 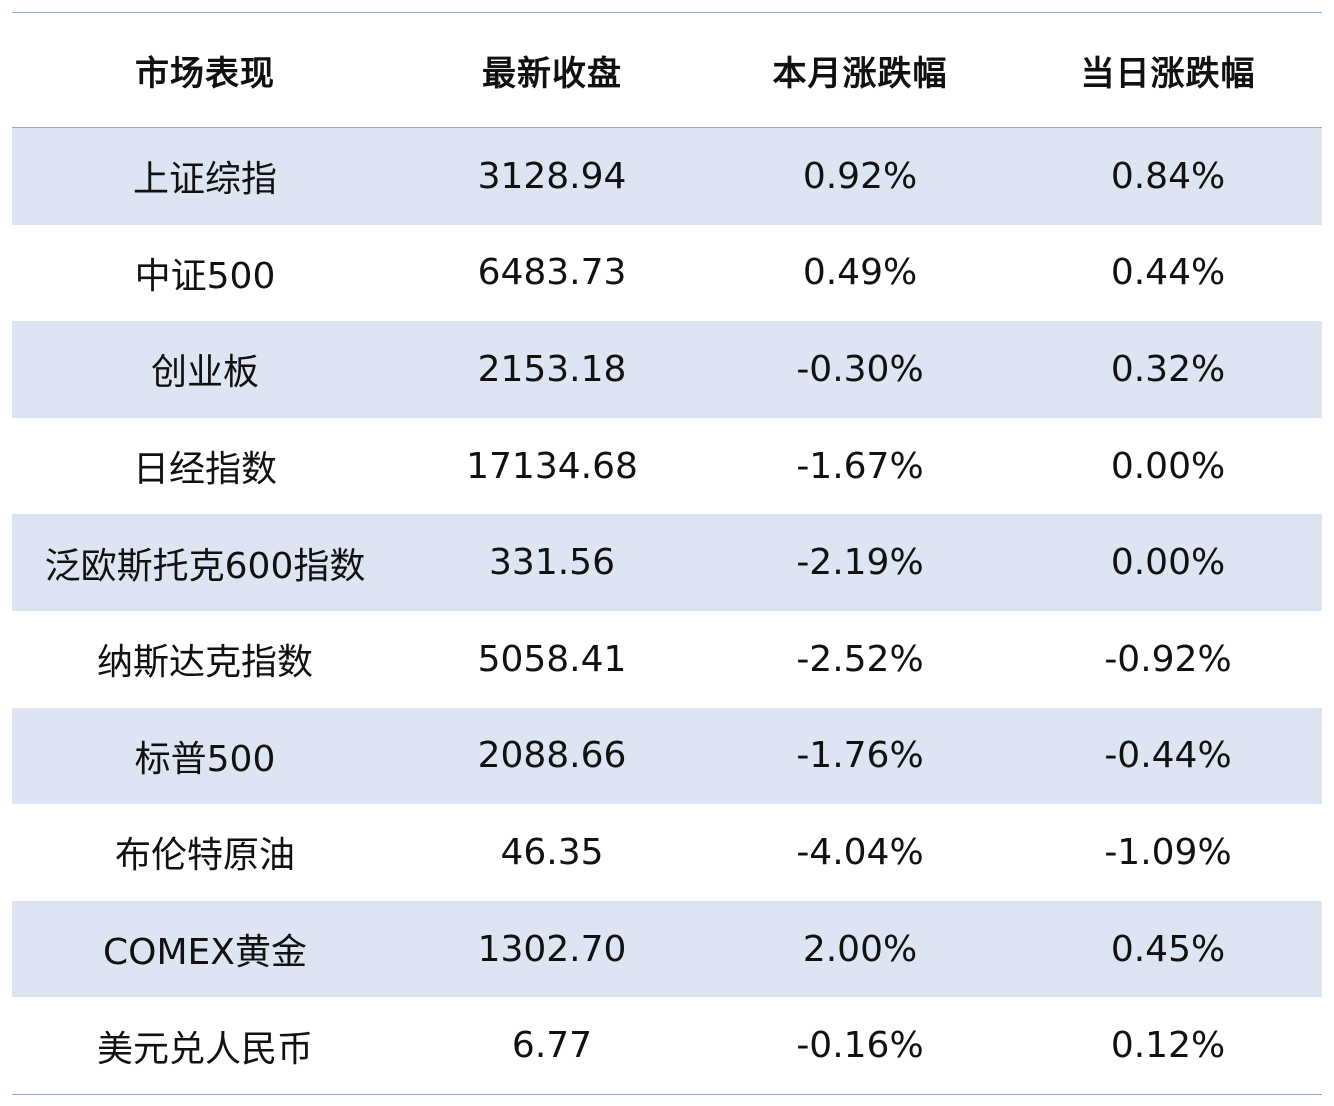 I want to click on cell-market-name: 布伦特原油, so click(x=204, y=856).